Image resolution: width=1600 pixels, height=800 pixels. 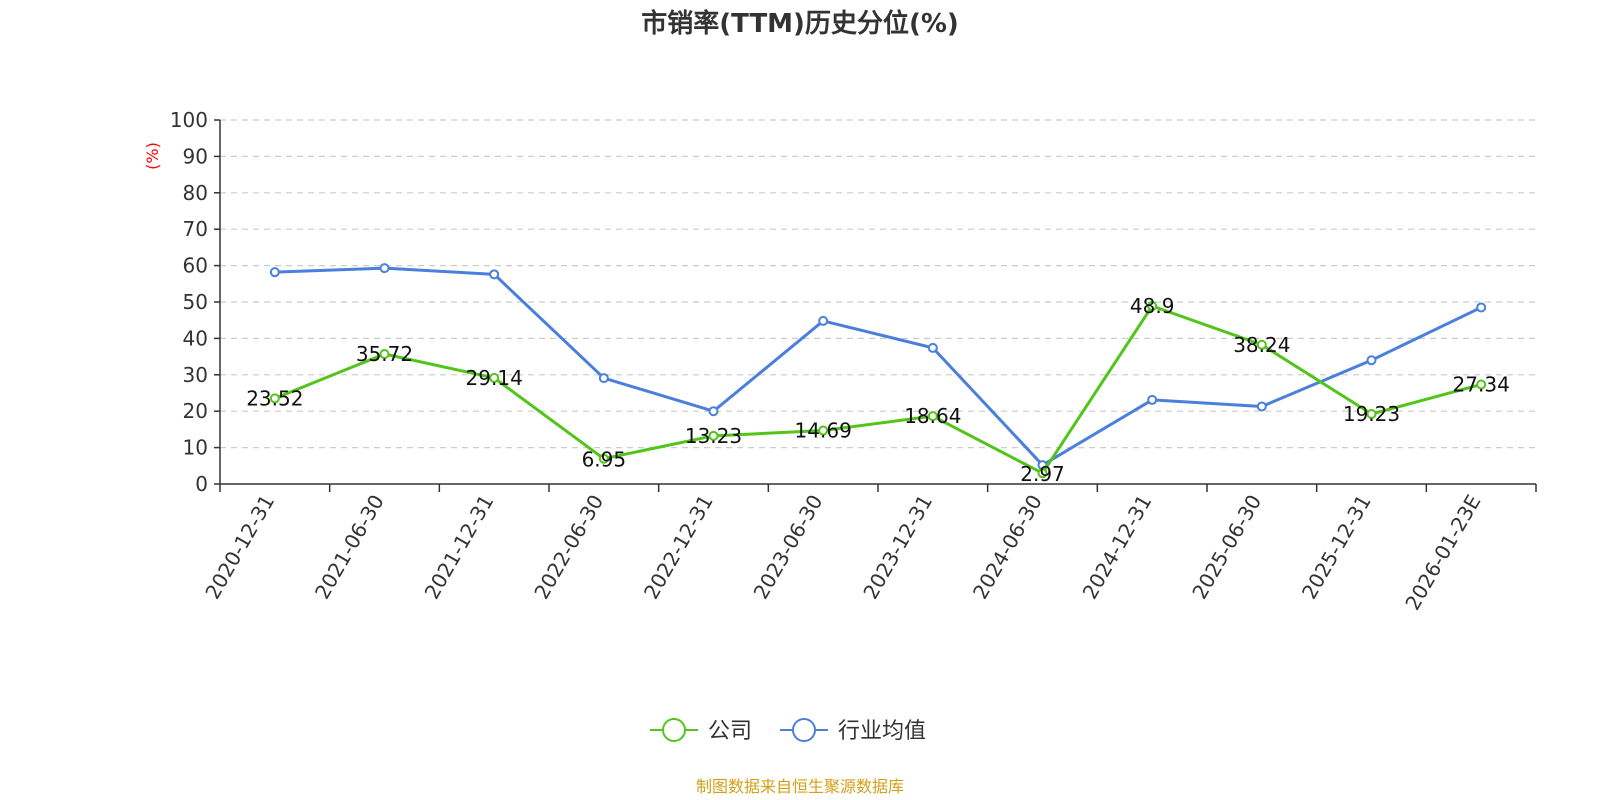 I want to click on x-tick-label: 2022-06-30, so click(x=568, y=547).